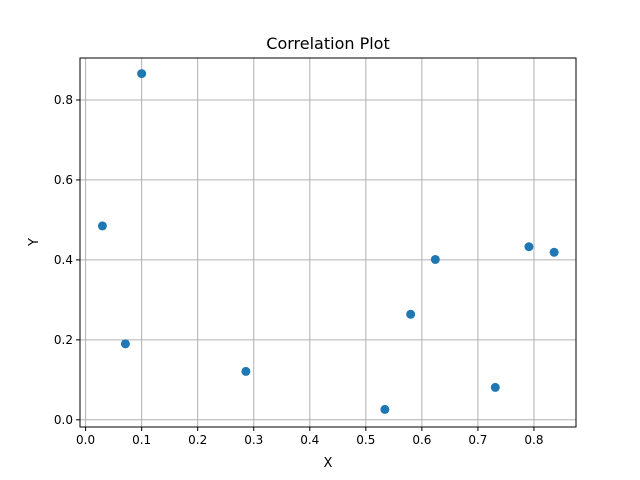 This screenshot has width=640, height=480. I want to click on y-tick-label: 0.8, so click(63, 100).